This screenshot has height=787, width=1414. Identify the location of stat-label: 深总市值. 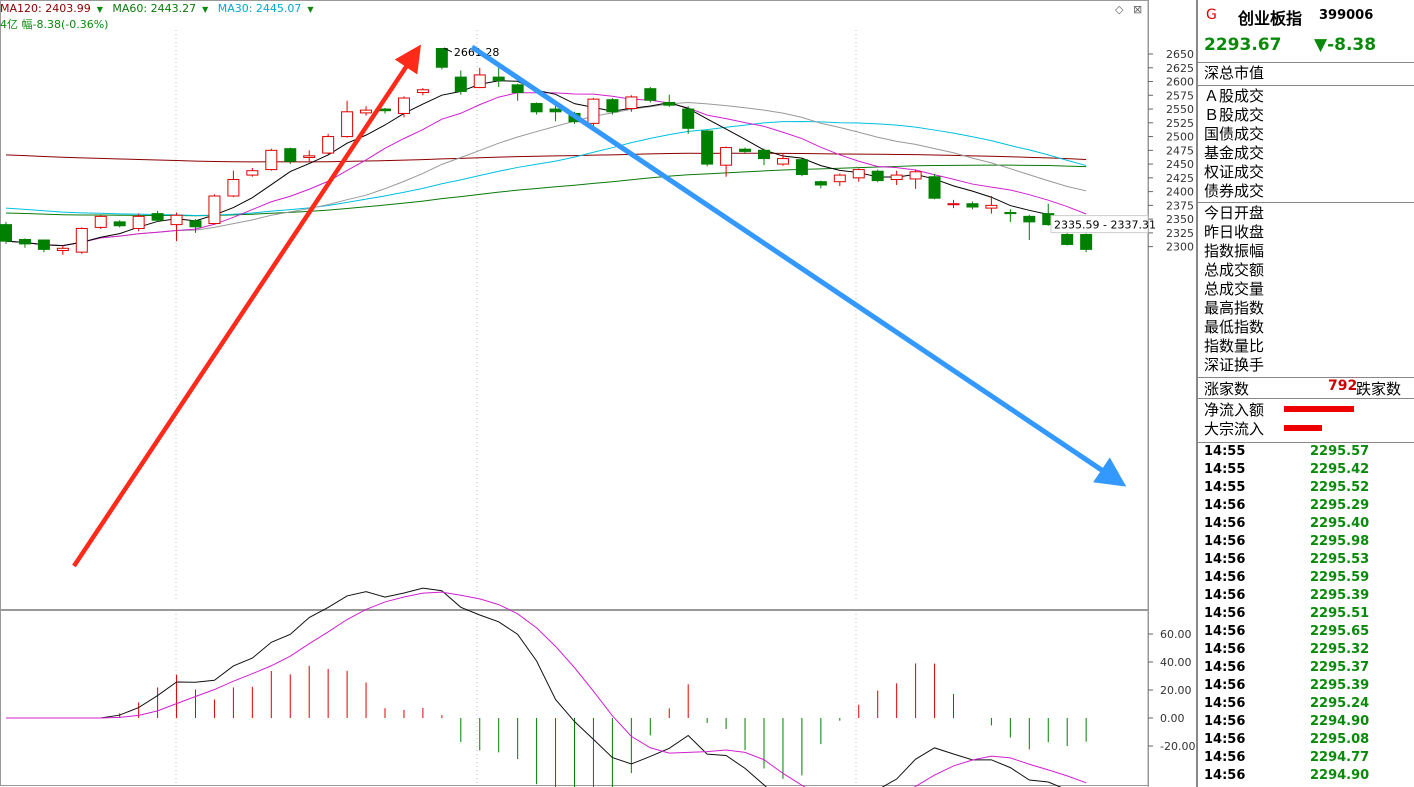
(1234, 73).